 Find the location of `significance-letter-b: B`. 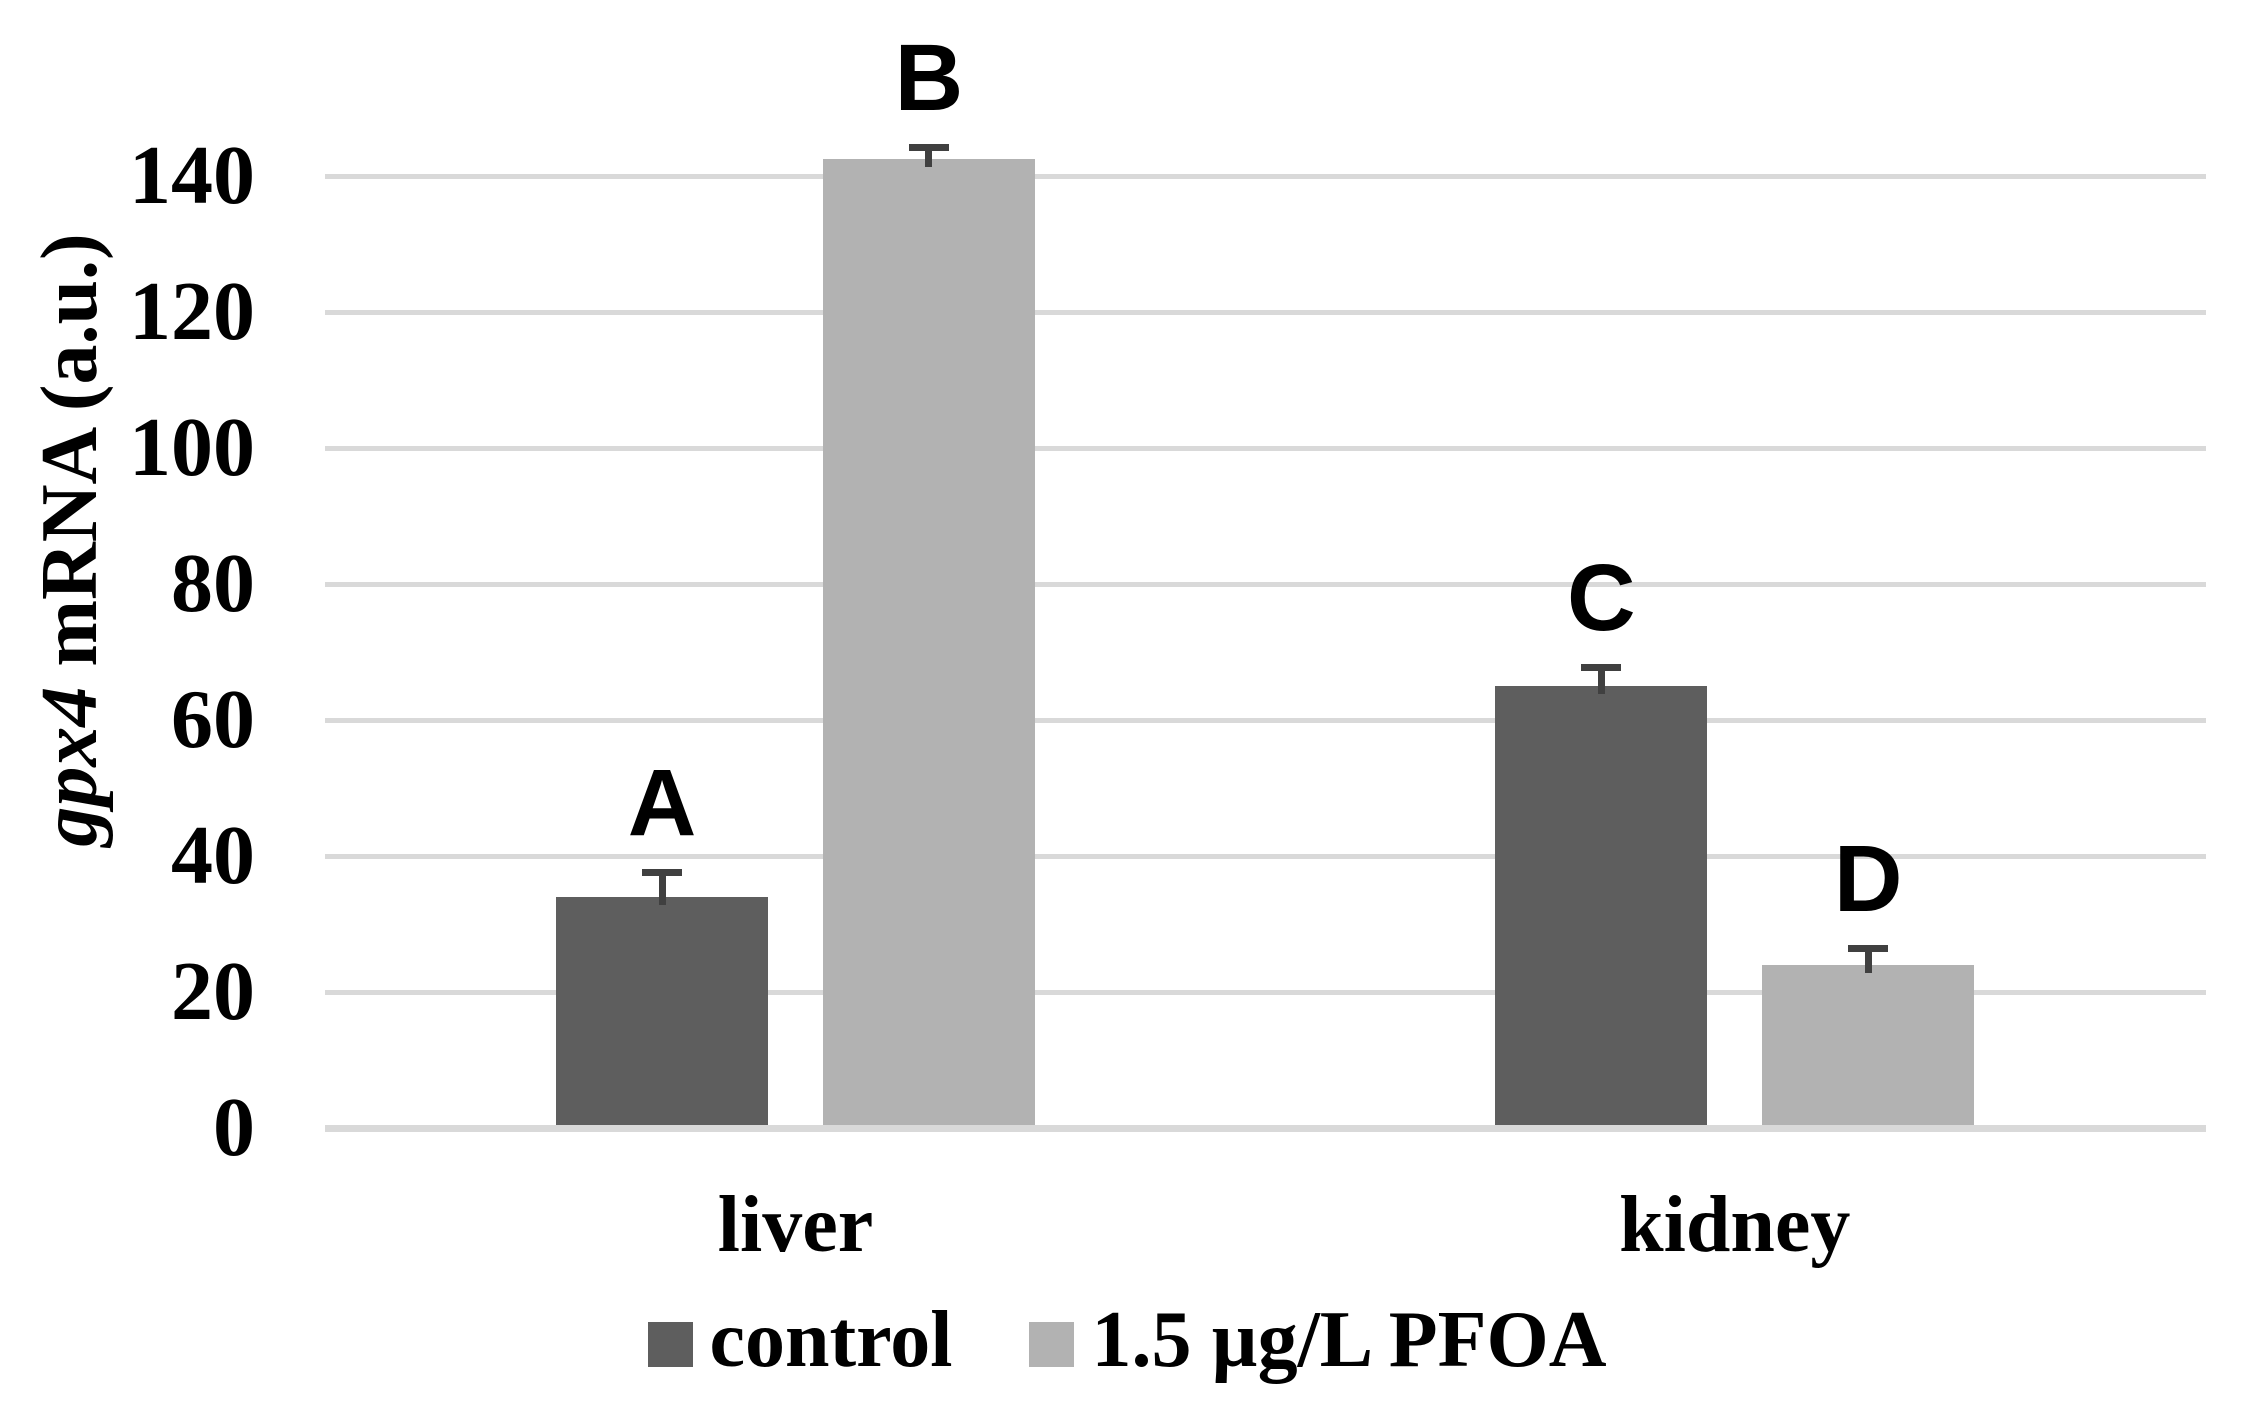

significance-letter-b: B is located at coordinates (929, 77).